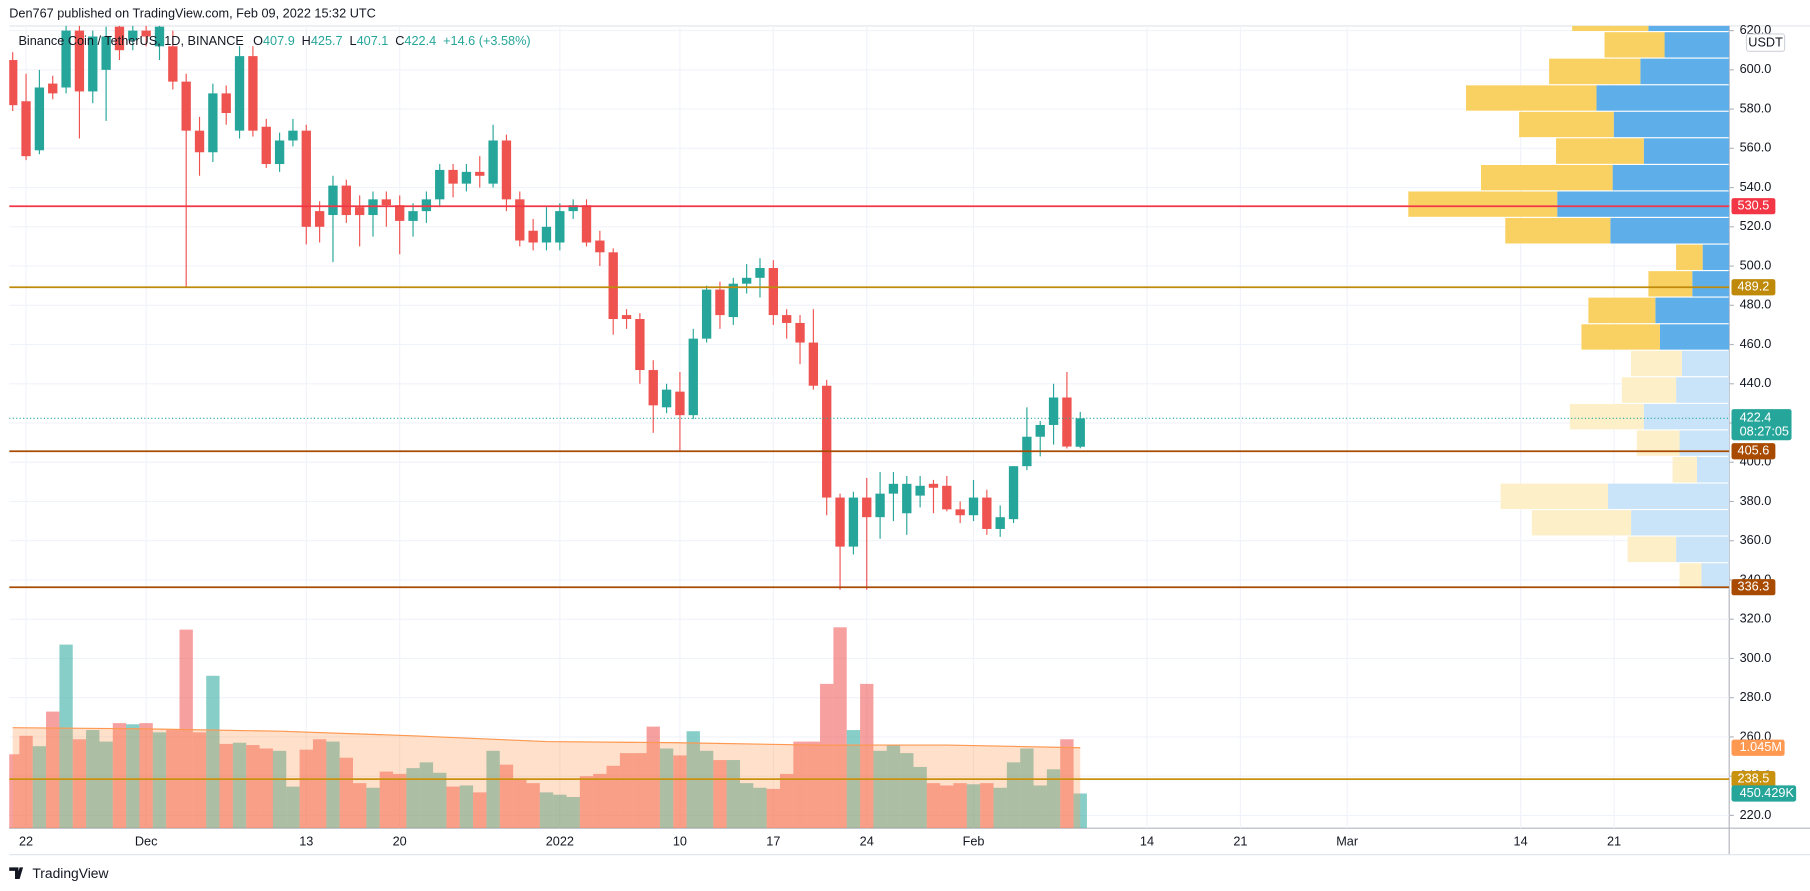 This screenshot has width=1810, height=891. Describe the element at coordinates (974, 841) in the screenshot. I see `x-tick-label: Feb` at that location.